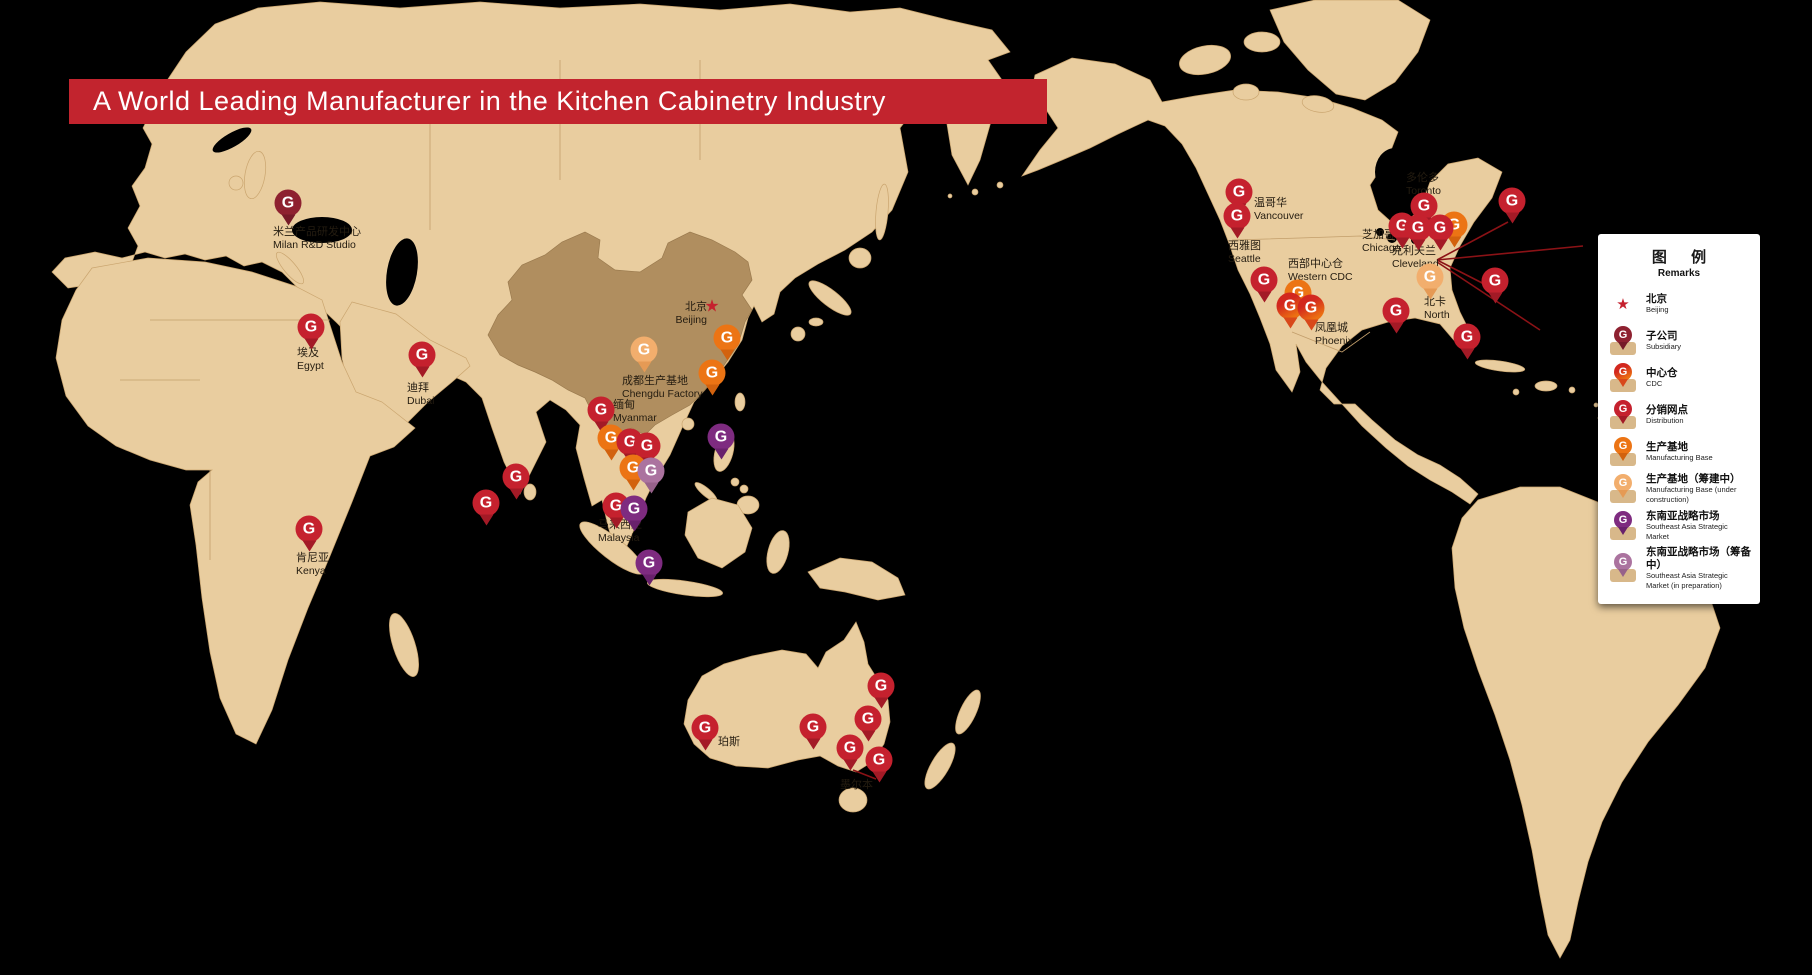 The height and width of the screenshot is (975, 1812). I want to click on beijing-star-legend-icon: ★, so click(1623, 304).